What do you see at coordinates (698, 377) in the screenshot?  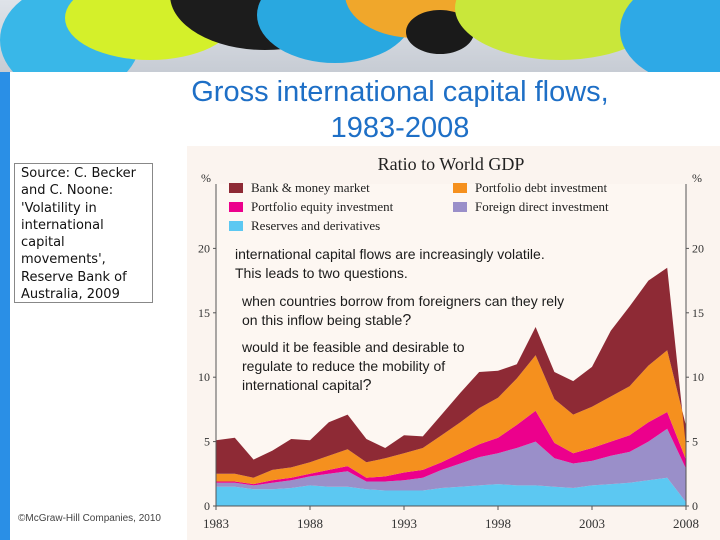 I see `y-tick-label-right-2: 10` at bounding box center [698, 377].